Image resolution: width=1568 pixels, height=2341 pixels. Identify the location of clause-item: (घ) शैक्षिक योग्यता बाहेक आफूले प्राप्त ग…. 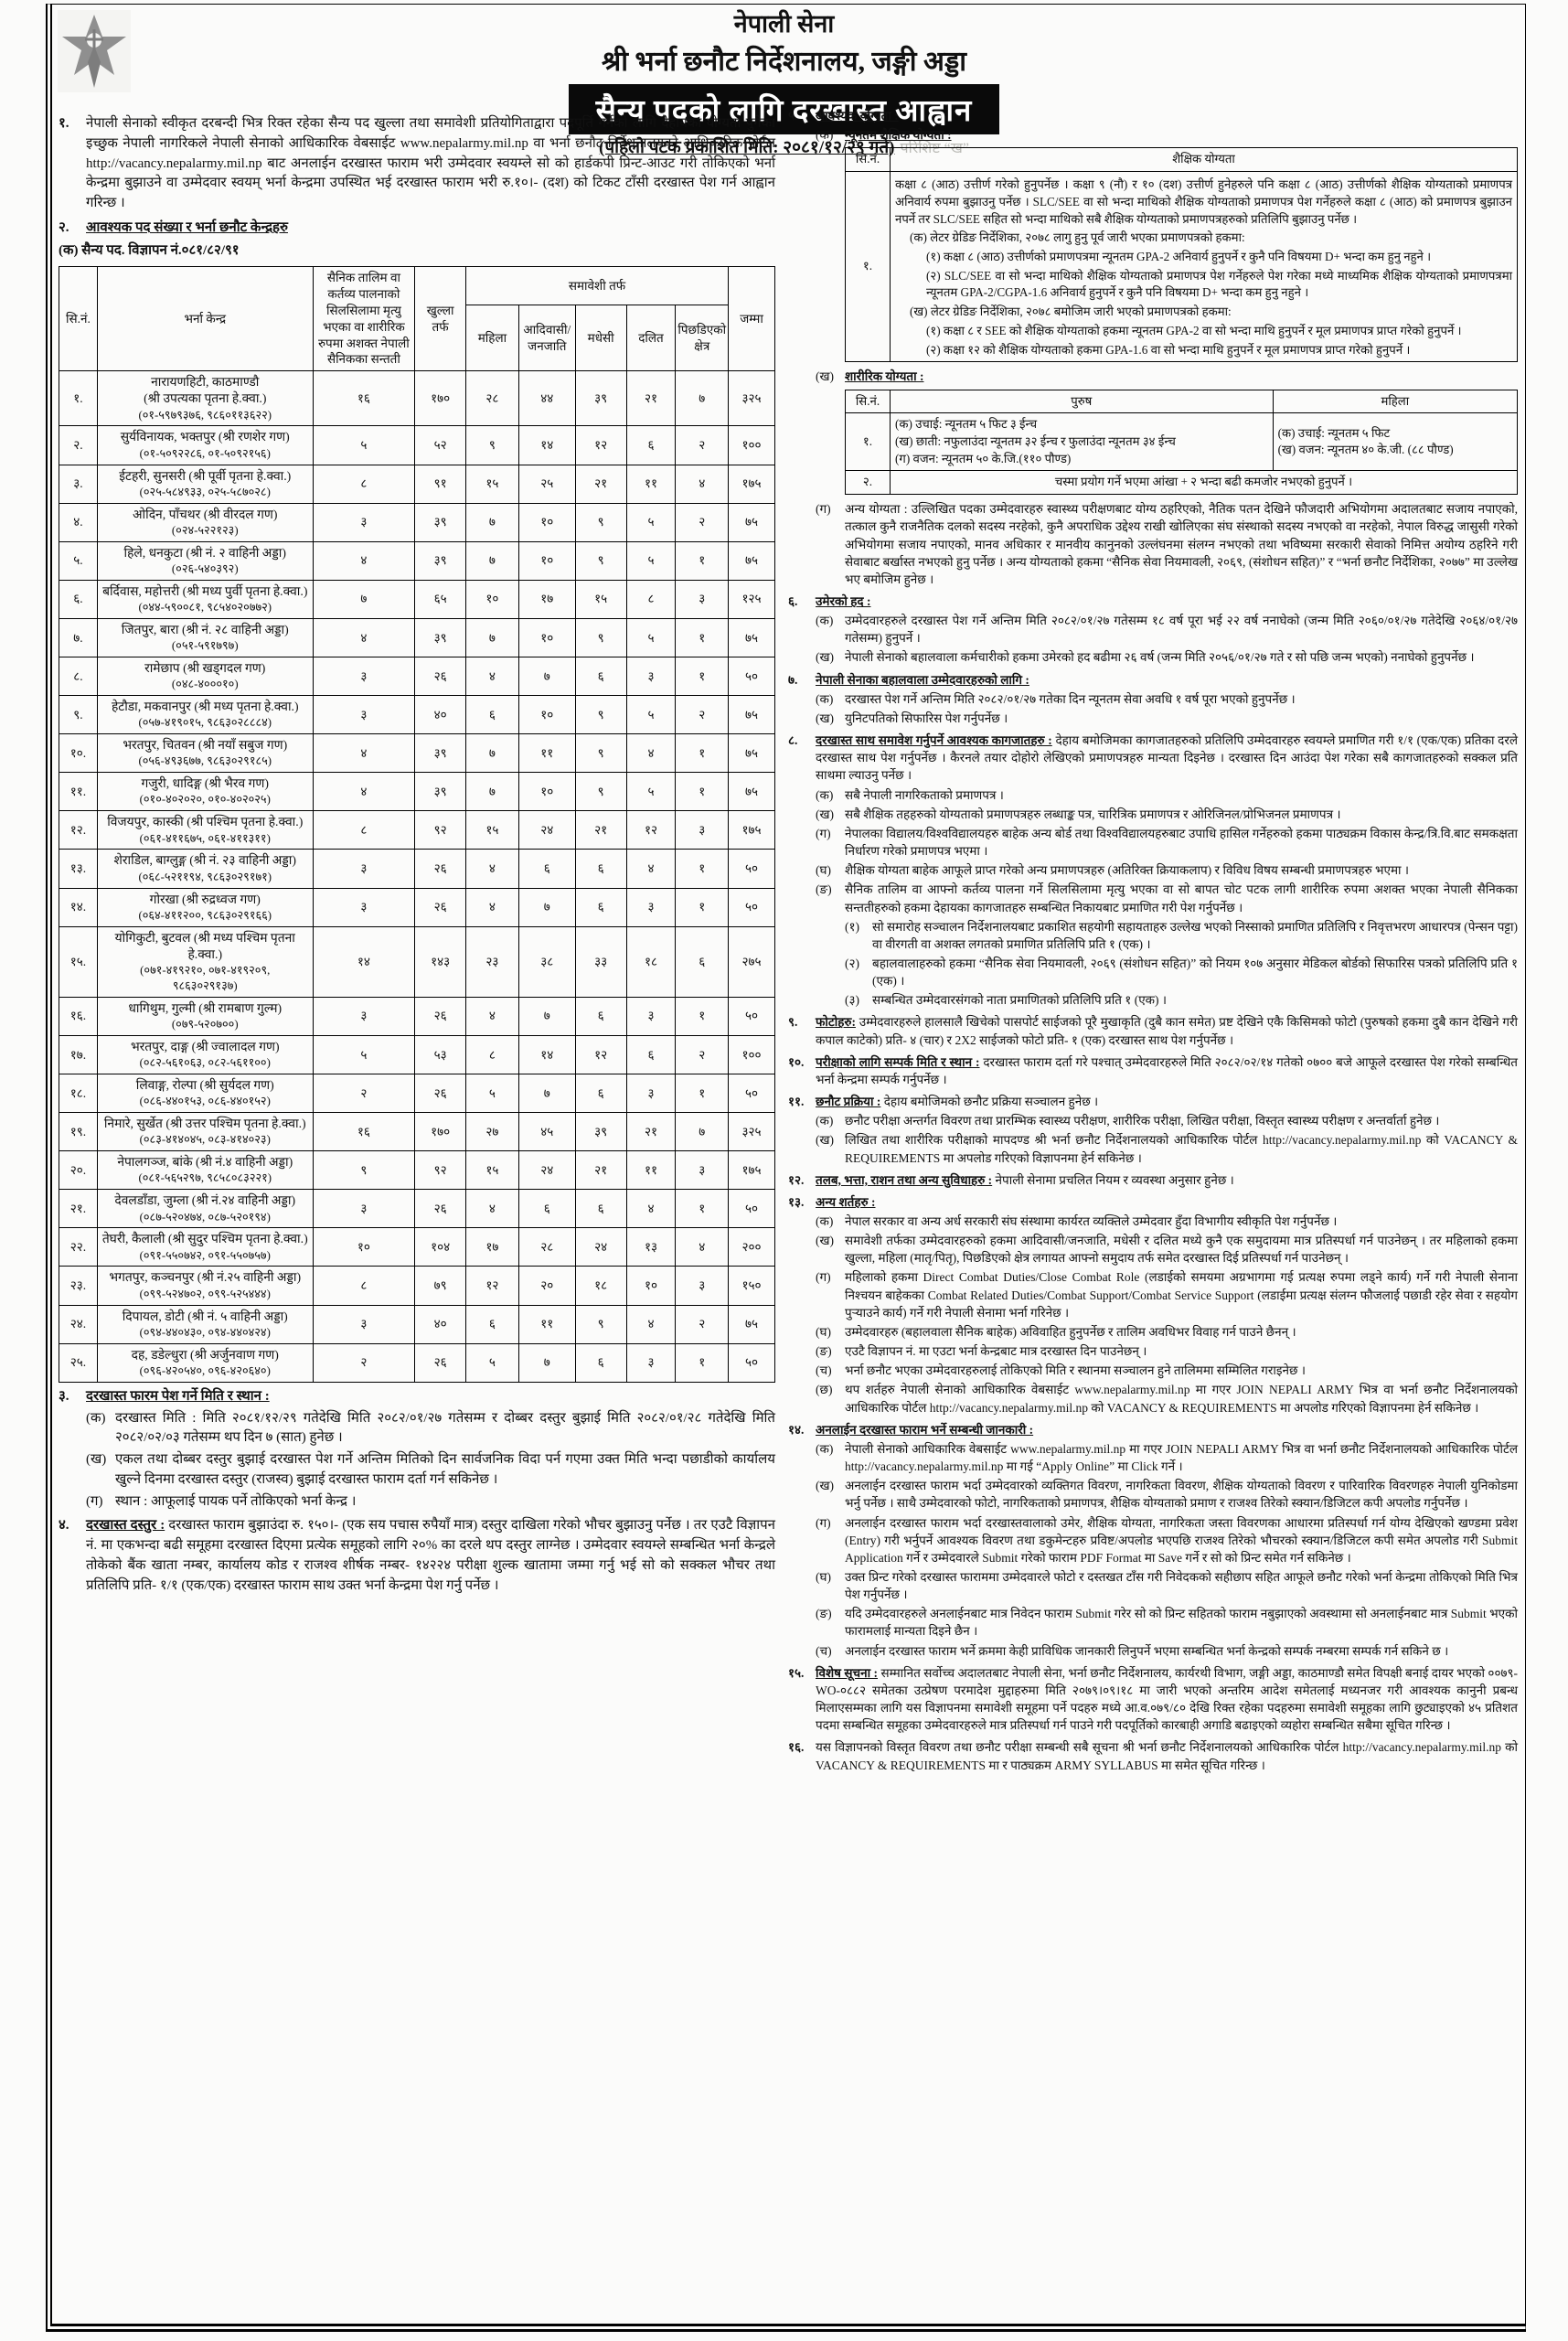
(1167, 870).